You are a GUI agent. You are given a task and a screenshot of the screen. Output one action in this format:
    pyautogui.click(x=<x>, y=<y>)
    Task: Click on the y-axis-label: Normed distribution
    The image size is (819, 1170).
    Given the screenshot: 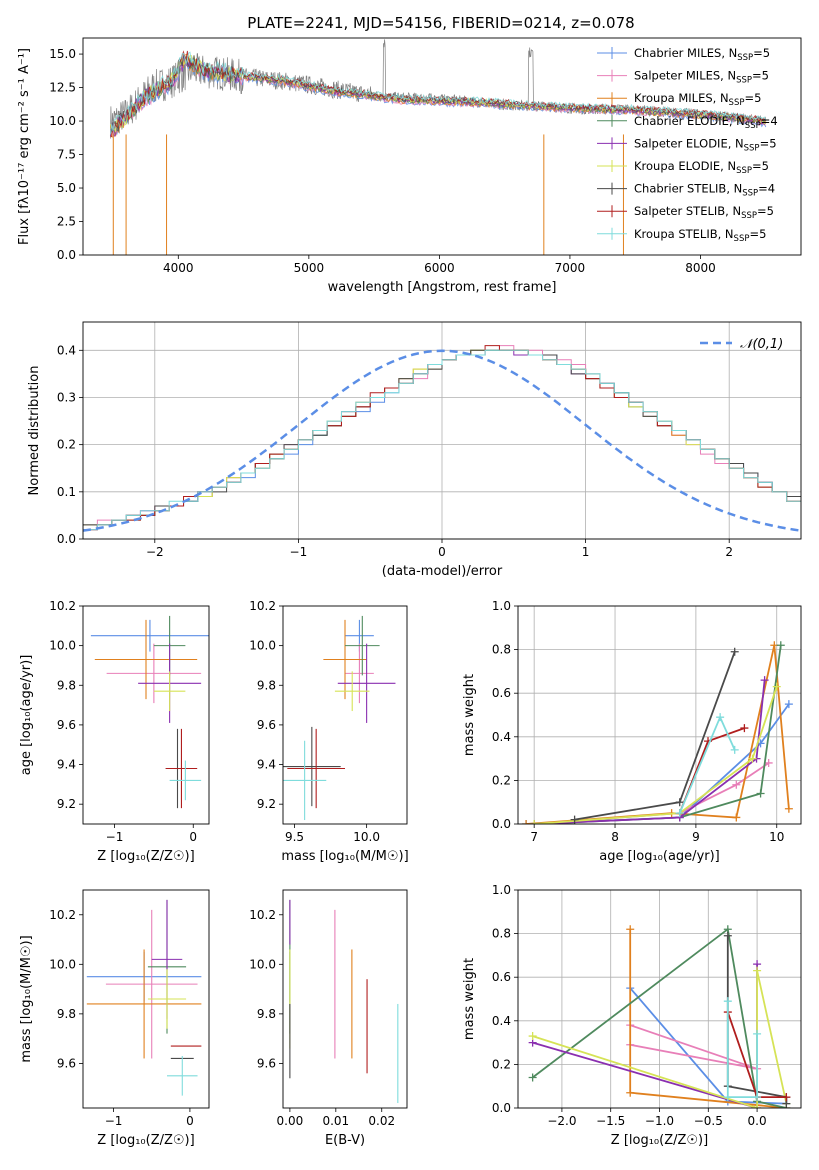 What is the action you would take?
    pyautogui.click(x=34, y=431)
    